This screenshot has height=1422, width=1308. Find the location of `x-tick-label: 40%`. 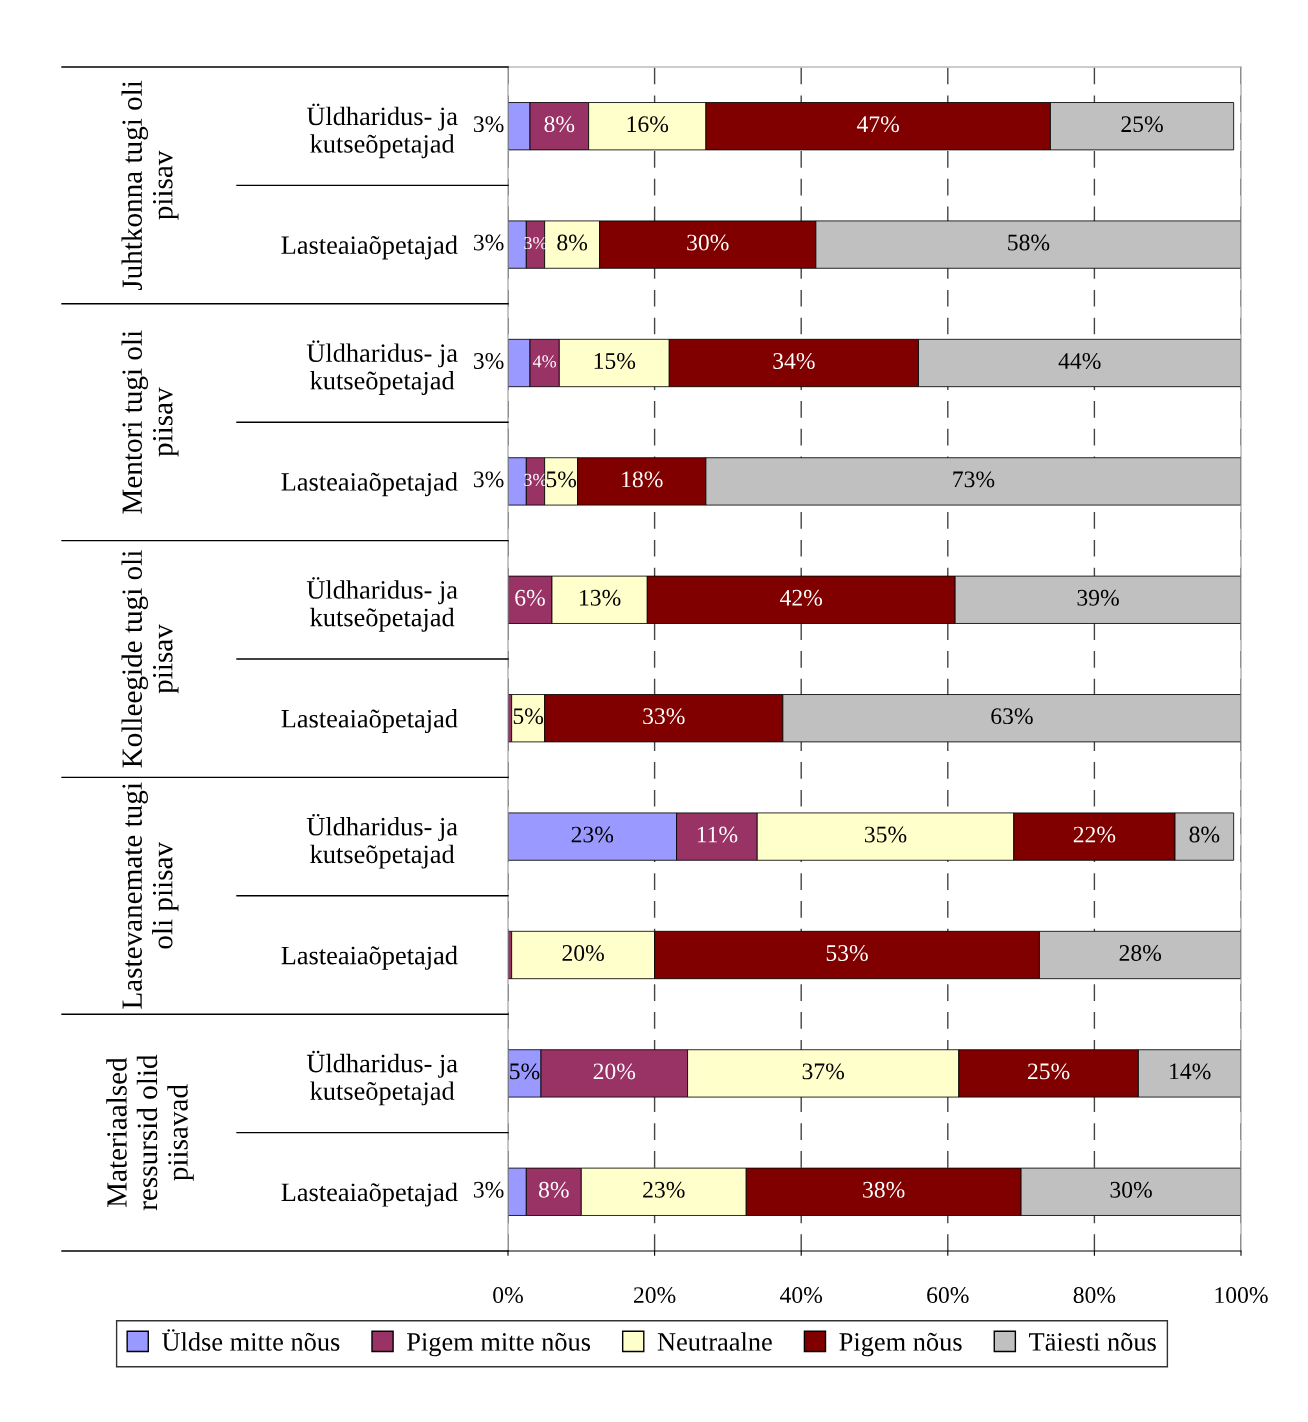

x-tick-label: 40% is located at coordinates (801, 1295).